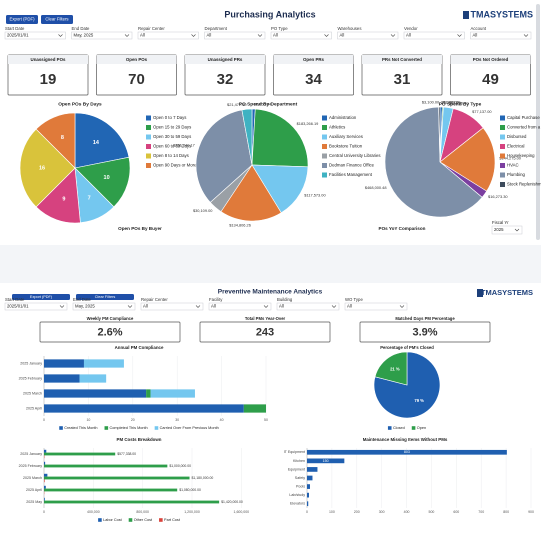 Image resolution: width=541 pixels, height=538 pixels. What do you see at coordinates (507, 230) in the screenshot?
I see `fiscal-year-box` at bounding box center [507, 230].